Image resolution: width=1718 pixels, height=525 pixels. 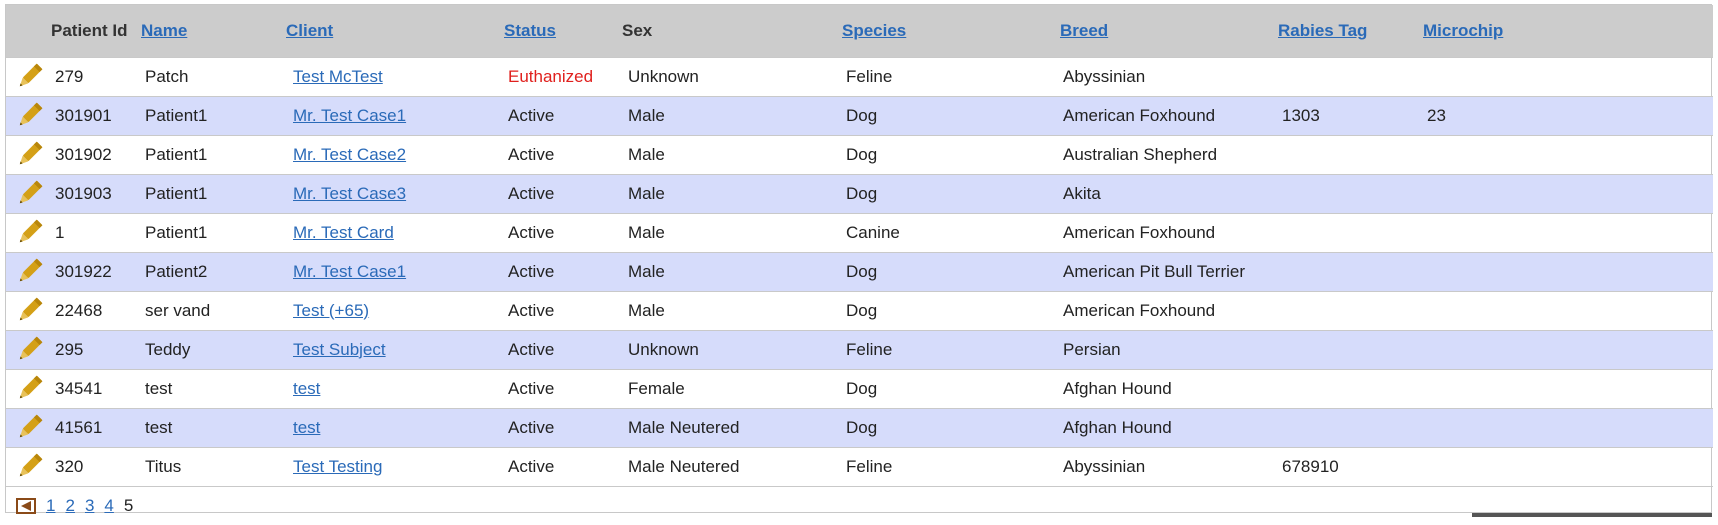 What do you see at coordinates (331, 310) in the screenshot?
I see `client-link: Test (+65)` at bounding box center [331, 310].